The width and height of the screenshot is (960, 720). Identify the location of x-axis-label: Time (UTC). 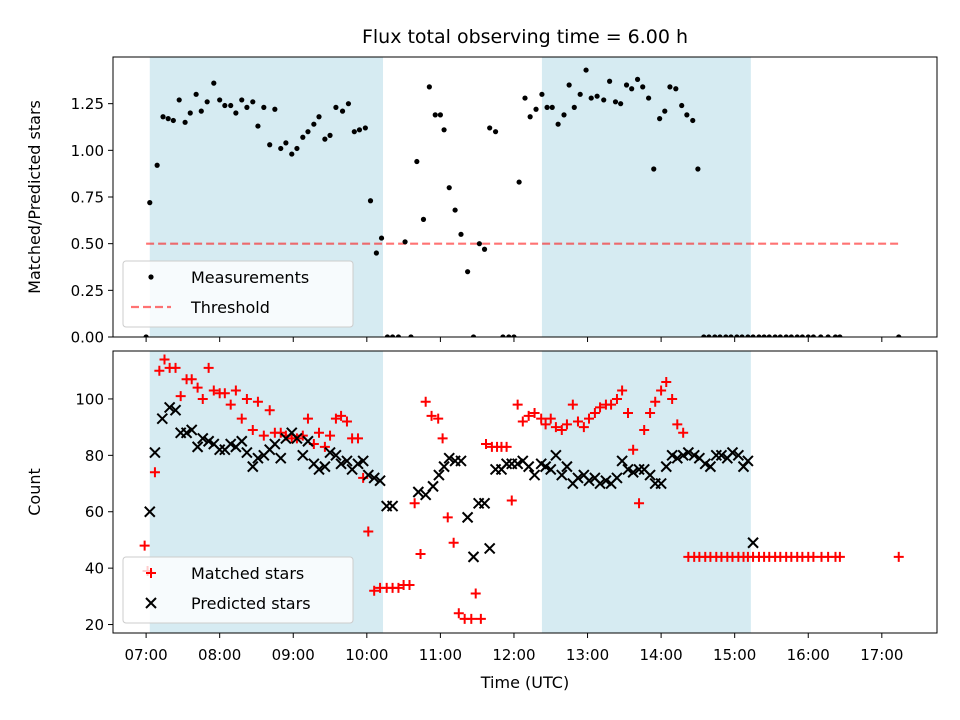
(524, 682).